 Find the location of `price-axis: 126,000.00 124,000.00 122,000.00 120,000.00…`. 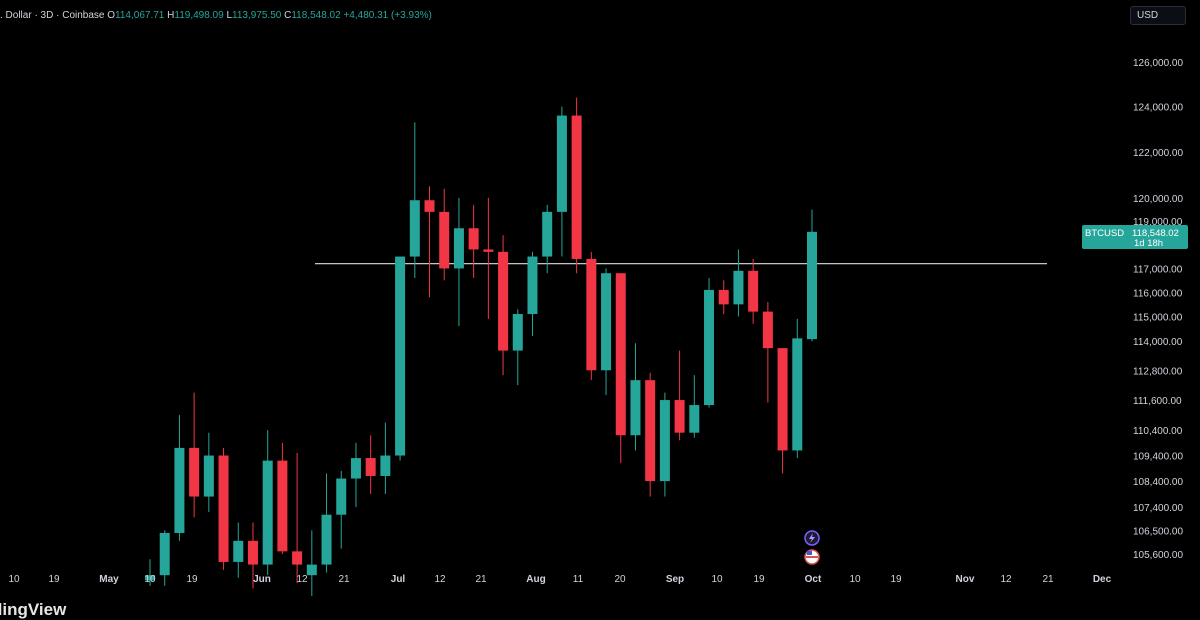

price-axis: 126,000.00 124,000.00 122,000.00 120,000.00… is located at coordinates (1158, 309).